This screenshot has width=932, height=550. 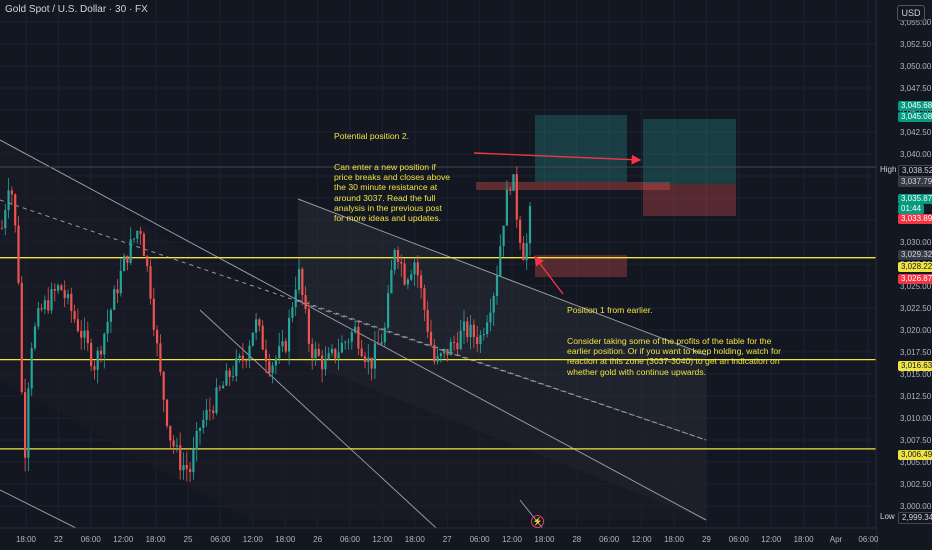 I want to click on price-tag-level: 3,016.63, so click(x=915, y=366).